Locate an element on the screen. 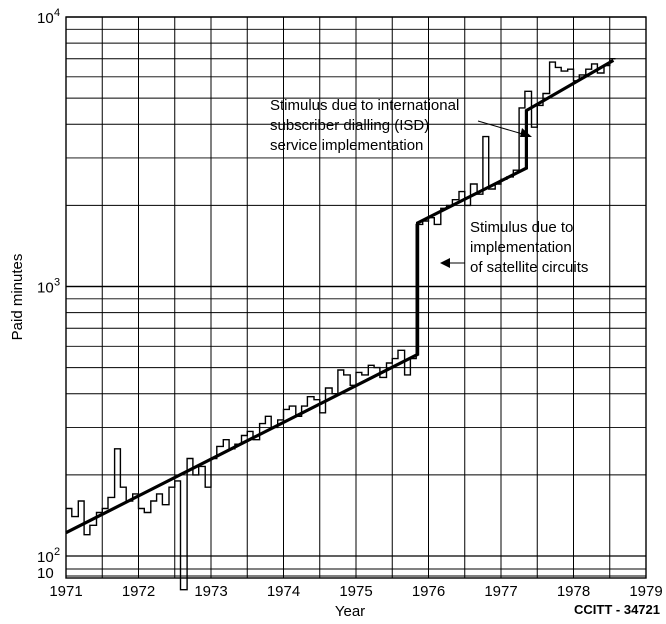 Image resolution: width=666 pixels, height=624 pixels. x-tick-label: 1979 is located at coordinates (645, 591).